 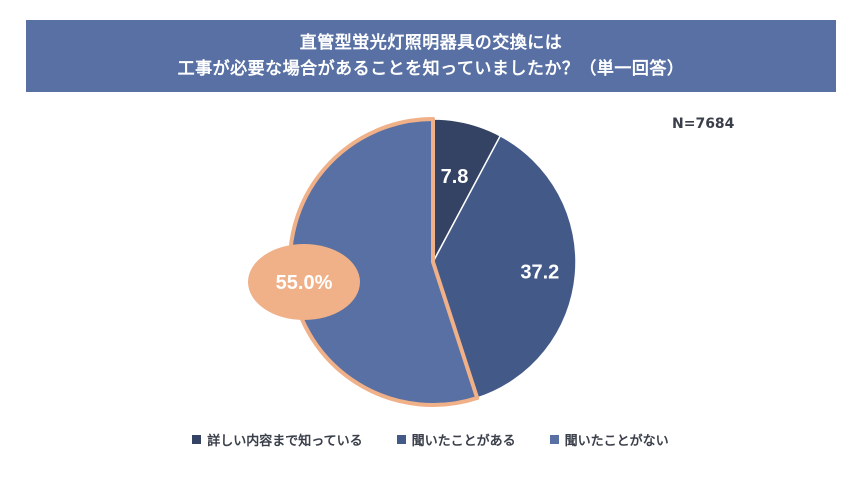 I want to click on legend-label: 聞いたことがない, so click(x=616, y=441).